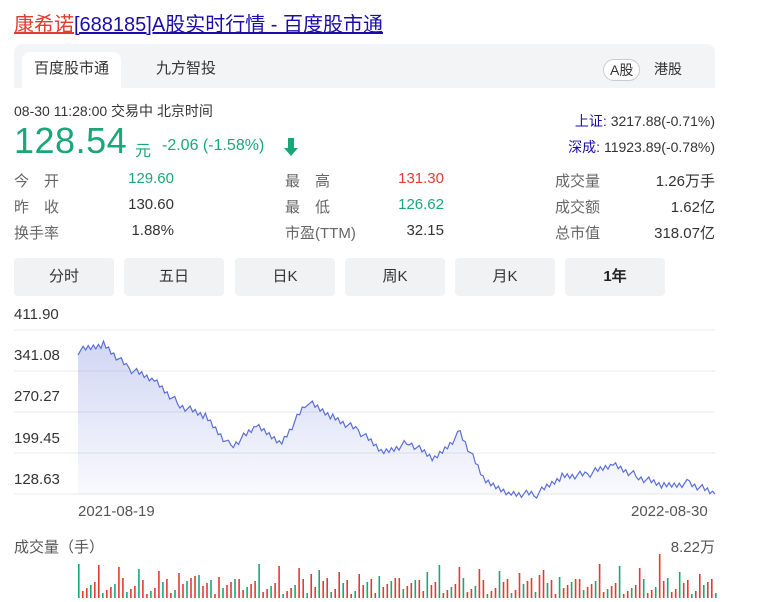 The width and height of the screenshot is (762, 602). Describe the element at coordinates (668, 69) in the screenshot. I see `tab-hk-share: 港股` at that location.